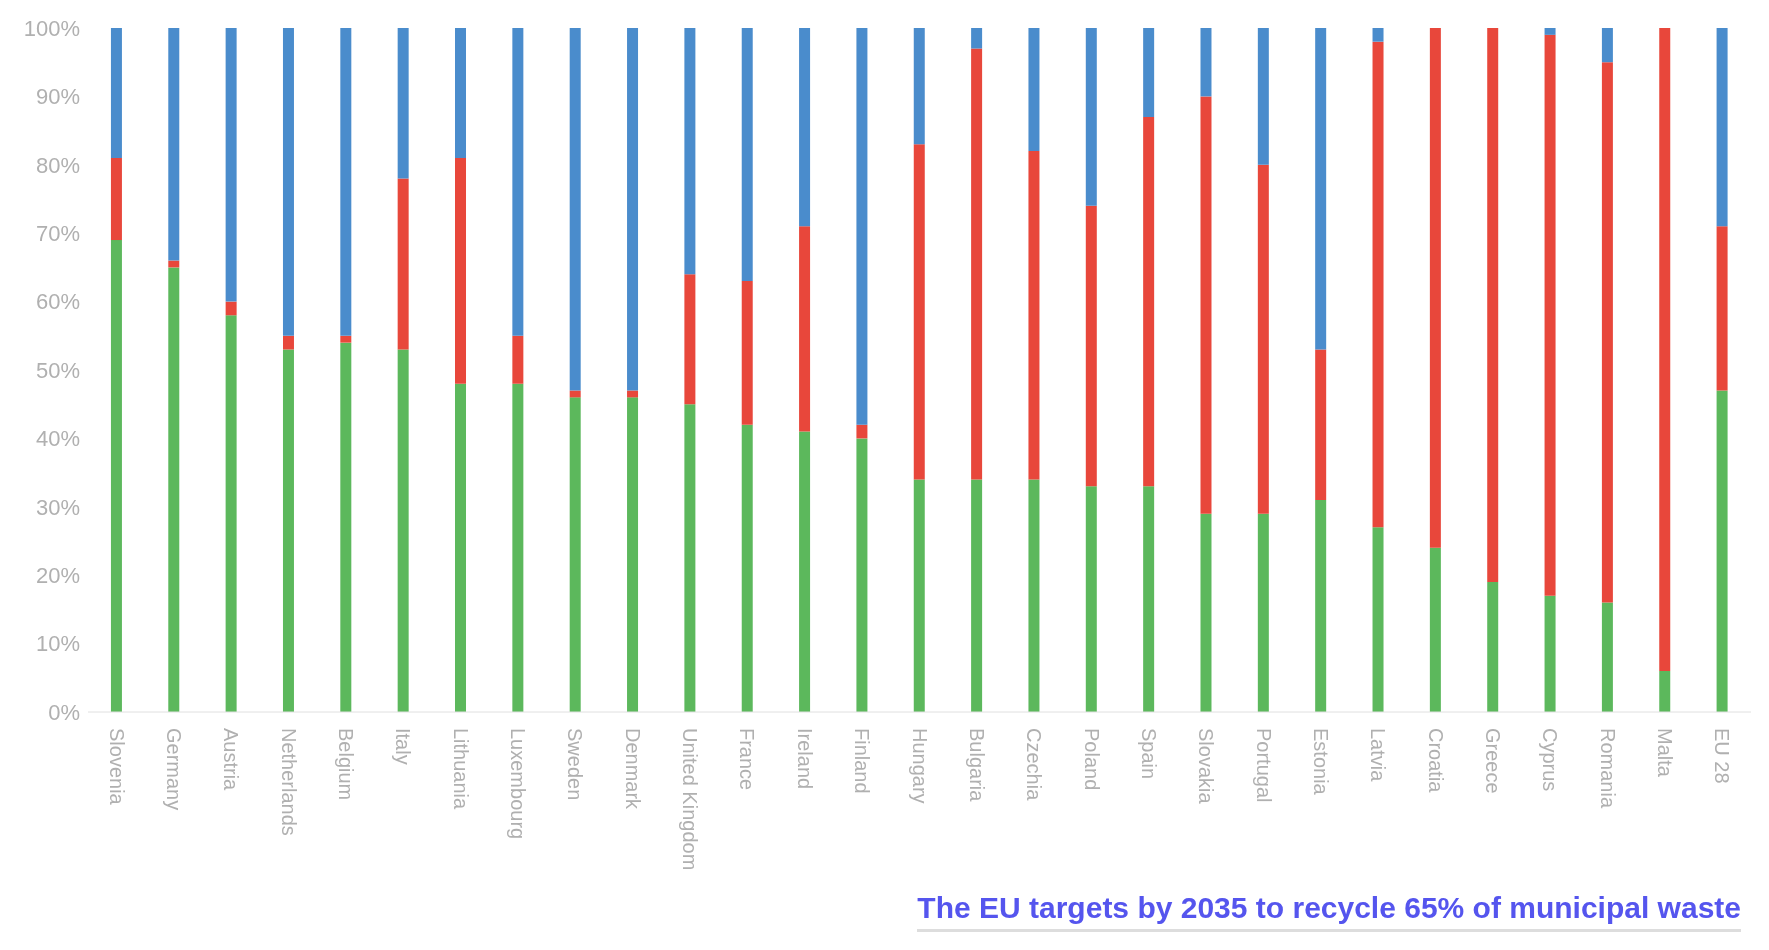  Describe the element at coordinates (1263, 765) in the screenshot. I see `x-tick-label: Portugal` at that location.